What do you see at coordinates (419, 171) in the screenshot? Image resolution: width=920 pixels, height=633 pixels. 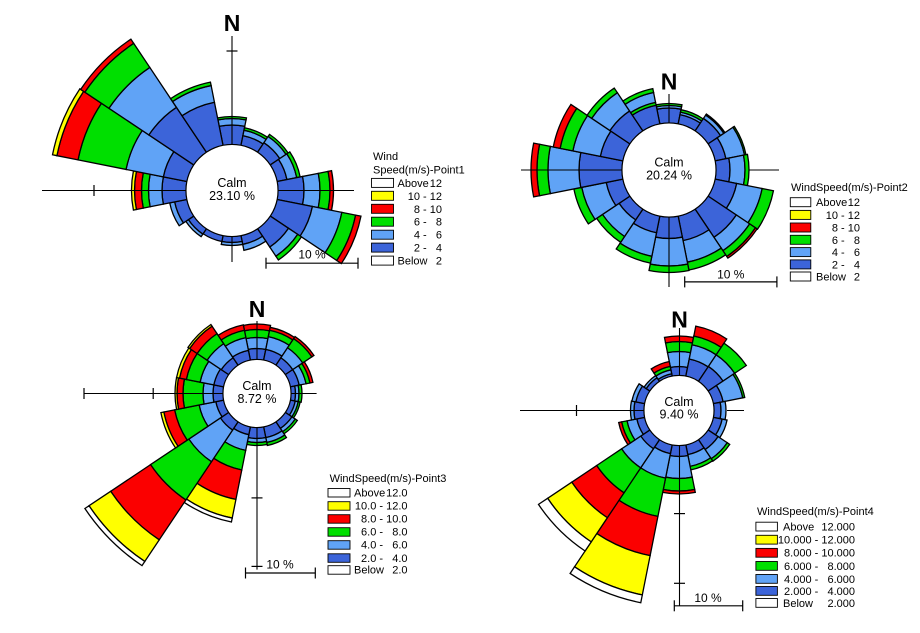 I see `svg-text: Speed(m/s)-Point1` at bounding box center [419, 171].